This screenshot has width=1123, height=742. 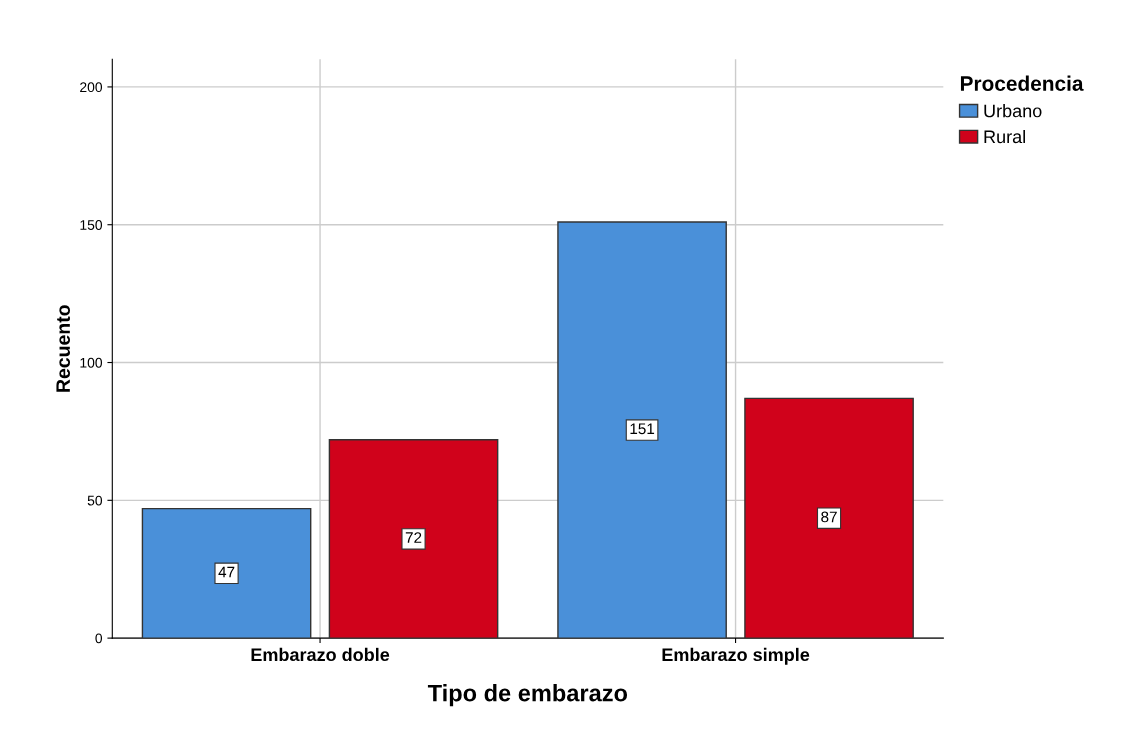 I want to click on y-tick-label: 0, so click(x=99, y=638).